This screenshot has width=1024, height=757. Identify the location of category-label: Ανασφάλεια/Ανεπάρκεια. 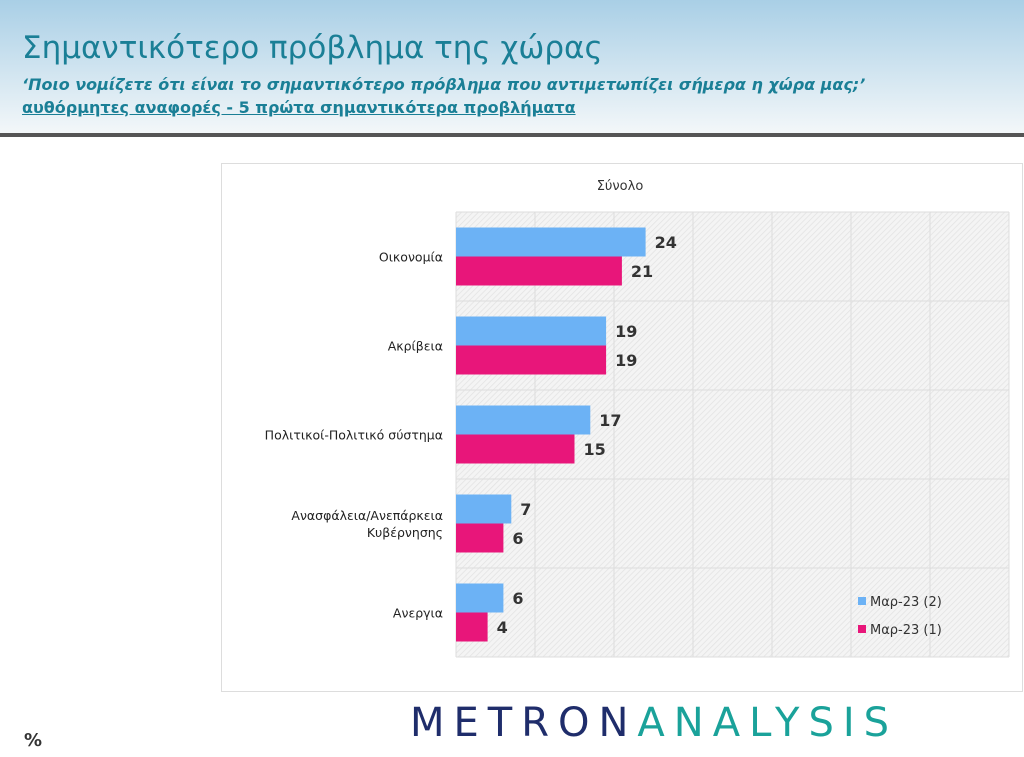
(367, 515).